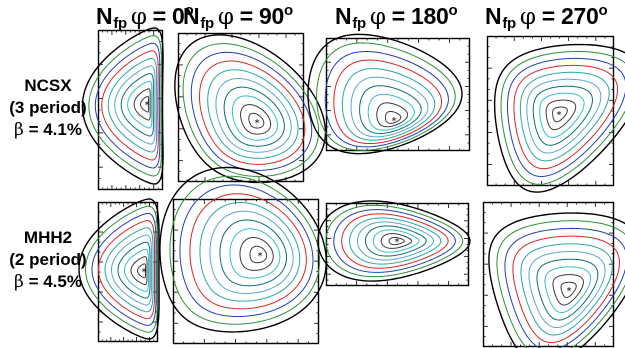 The height and width of the screenshot is (348, 625). I want to click on ncsx-phi-0-panel: *, so click(122, 109).